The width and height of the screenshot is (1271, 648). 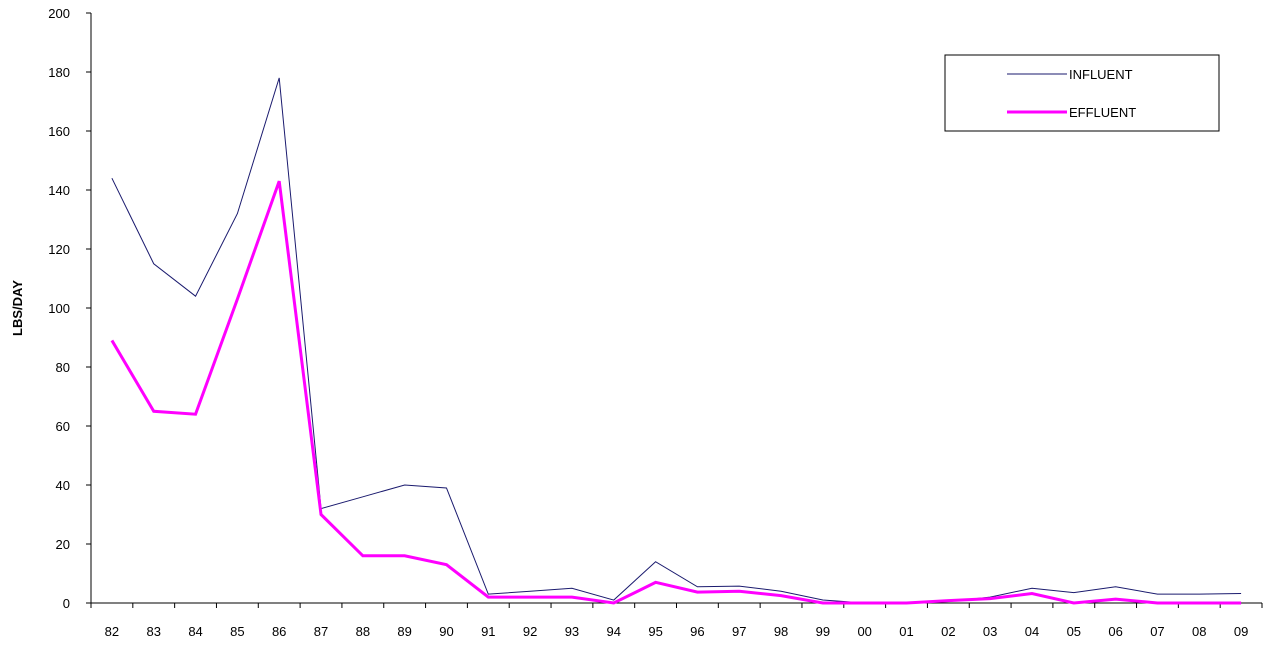 What do you see at coordinates (195, 631) in the screenshot?
I see `x-tick-label: 84` at bounding box center [195, 631].